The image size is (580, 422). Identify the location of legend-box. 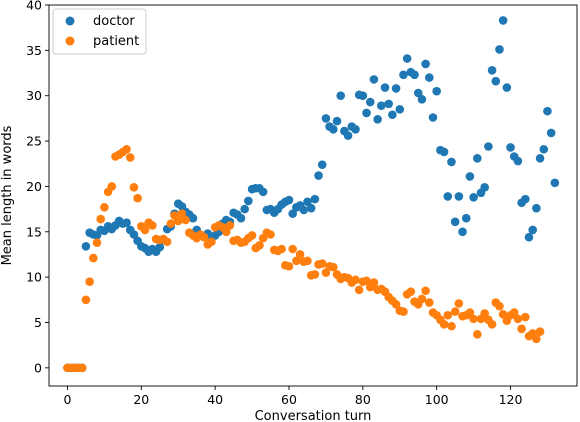
(99, 31).